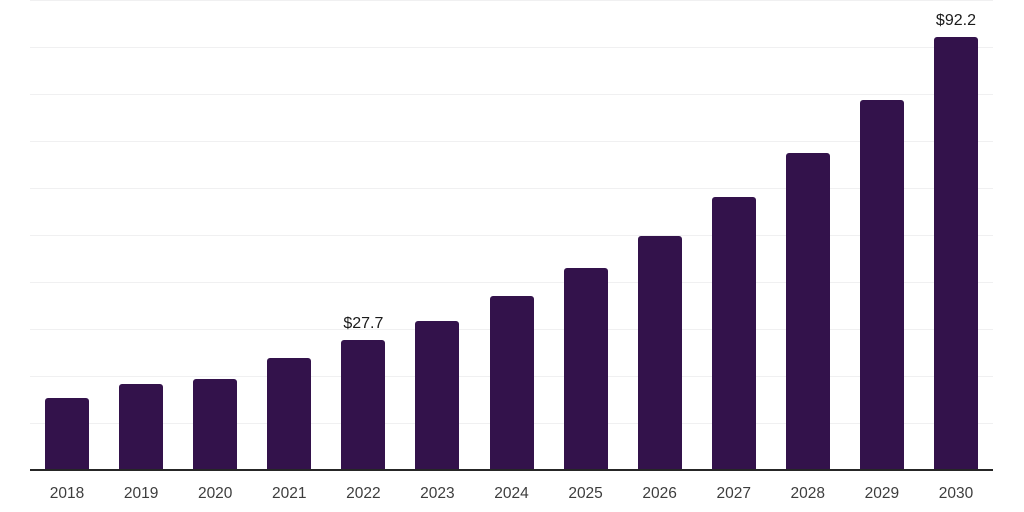 Image resolution: width=1024 pixels, height=512 pixels. Describe the element at coordinates (215, 493) in the screenshot. I see `x-tick-label-2020: 2020` at that location.